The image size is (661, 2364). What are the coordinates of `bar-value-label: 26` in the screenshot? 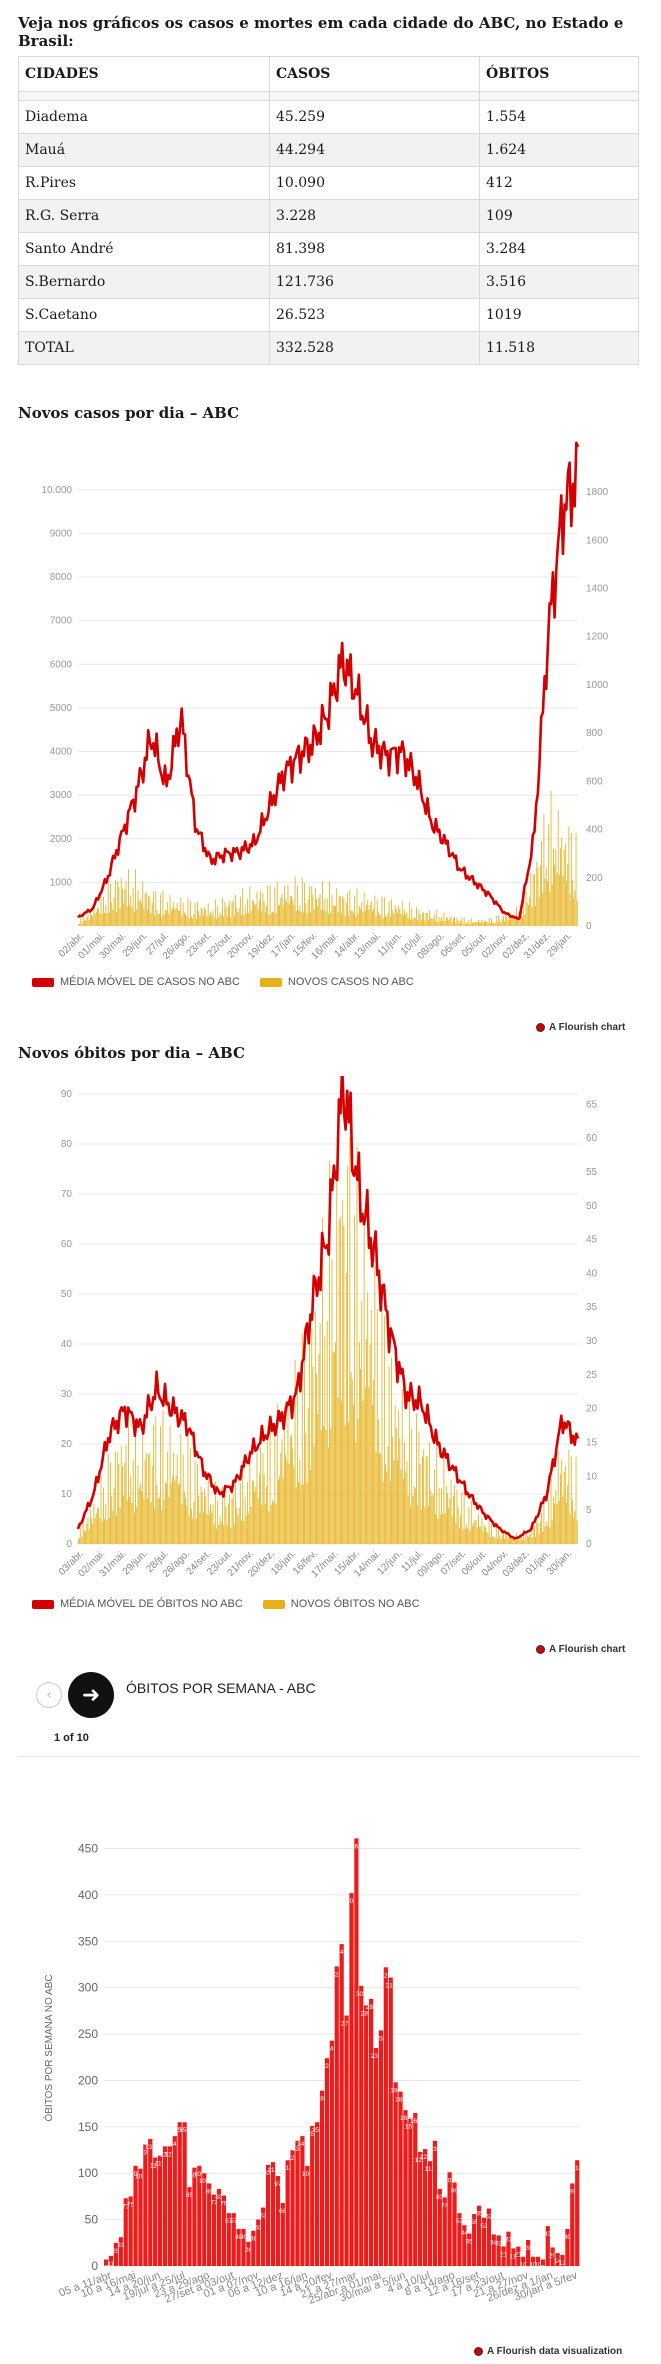 It's located at (249, 2250).